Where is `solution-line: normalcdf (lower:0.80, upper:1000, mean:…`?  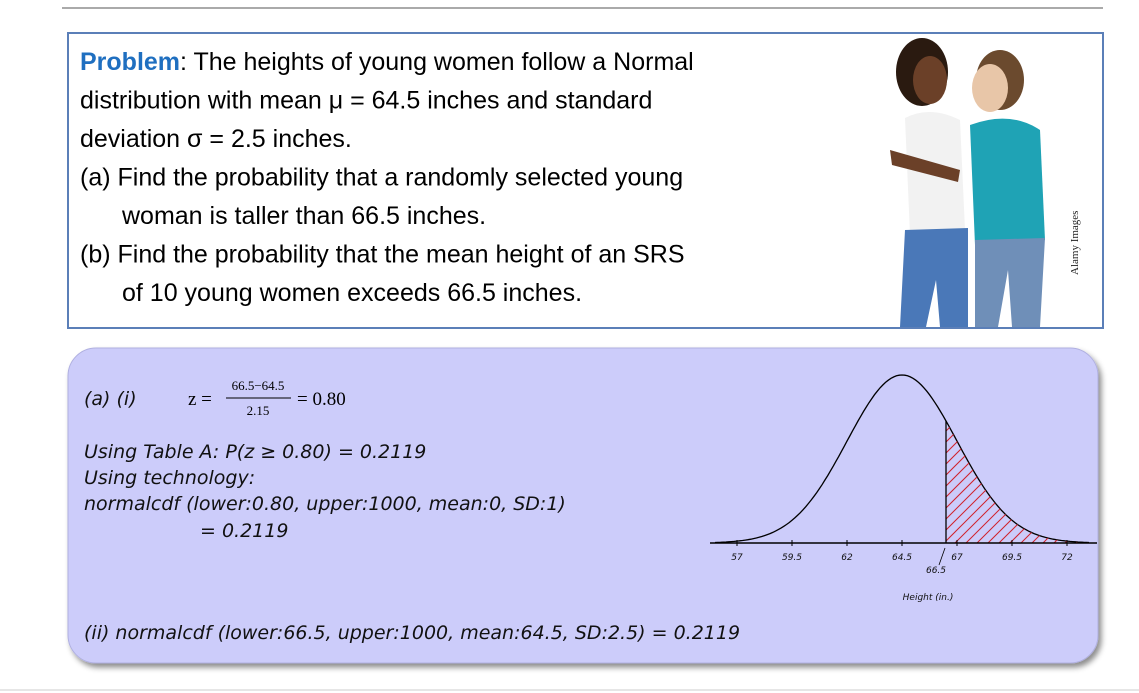 solution-line: normalcdf (lower:0.80, upper:1000, mean:… is located at coordinates (325, 504).